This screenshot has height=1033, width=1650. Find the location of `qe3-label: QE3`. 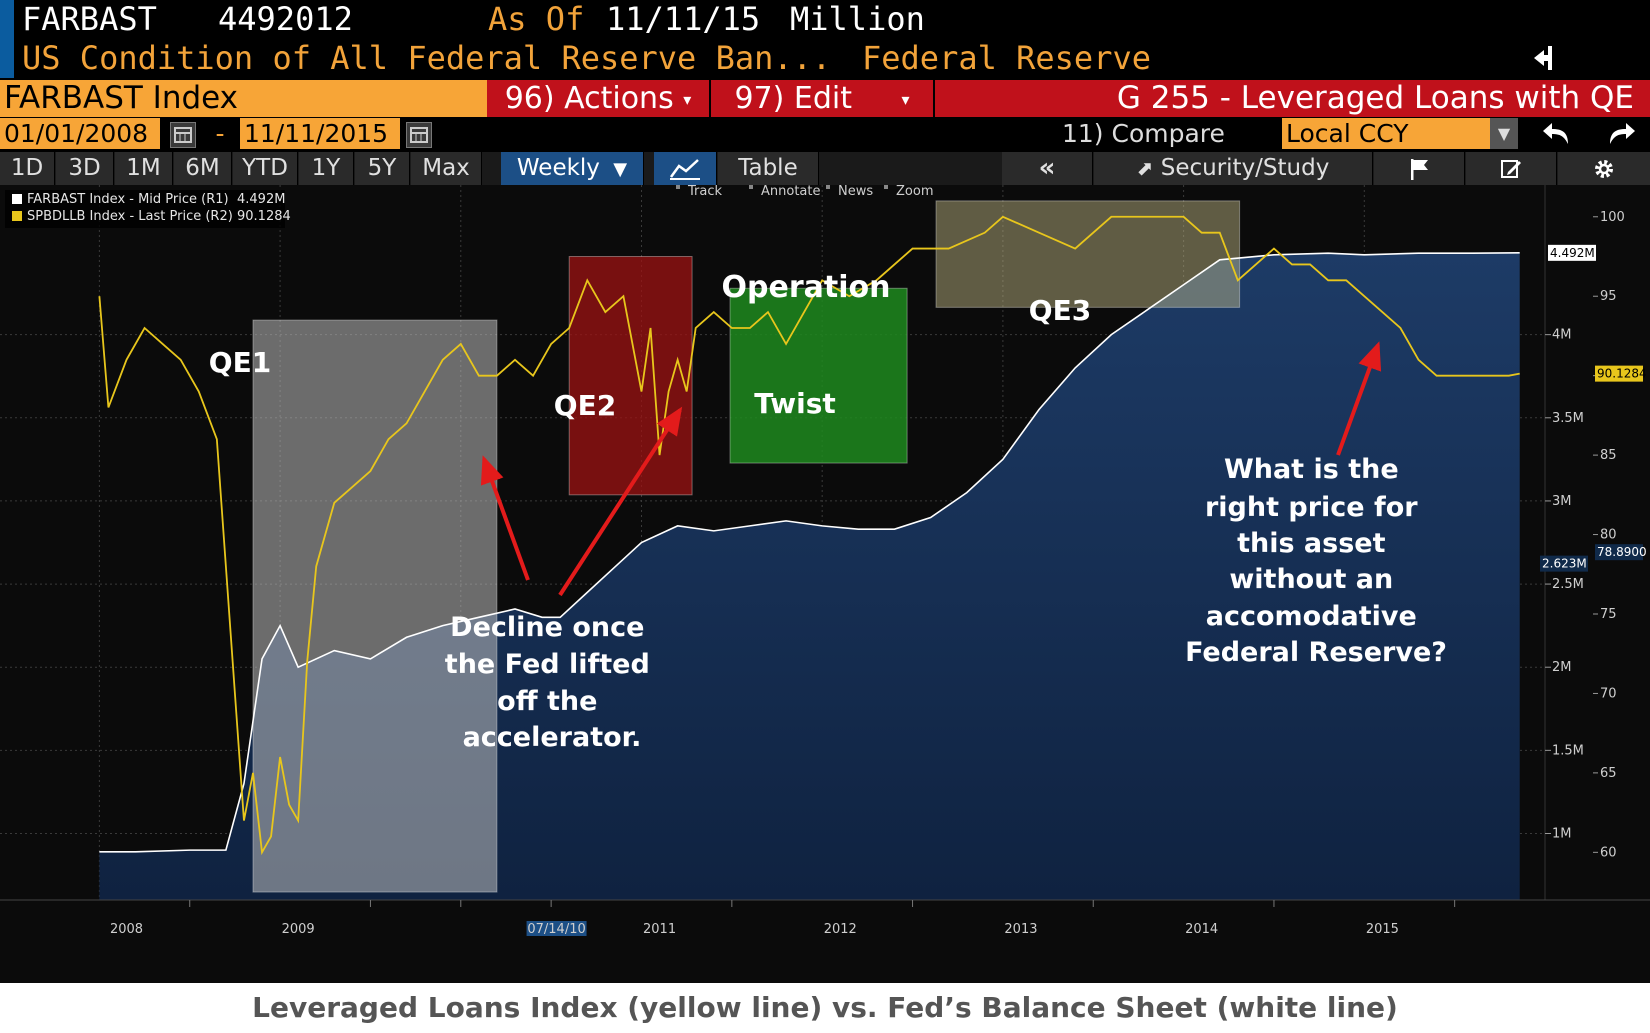

qe3-label: QE3 is located at coordinates (1060, 310).